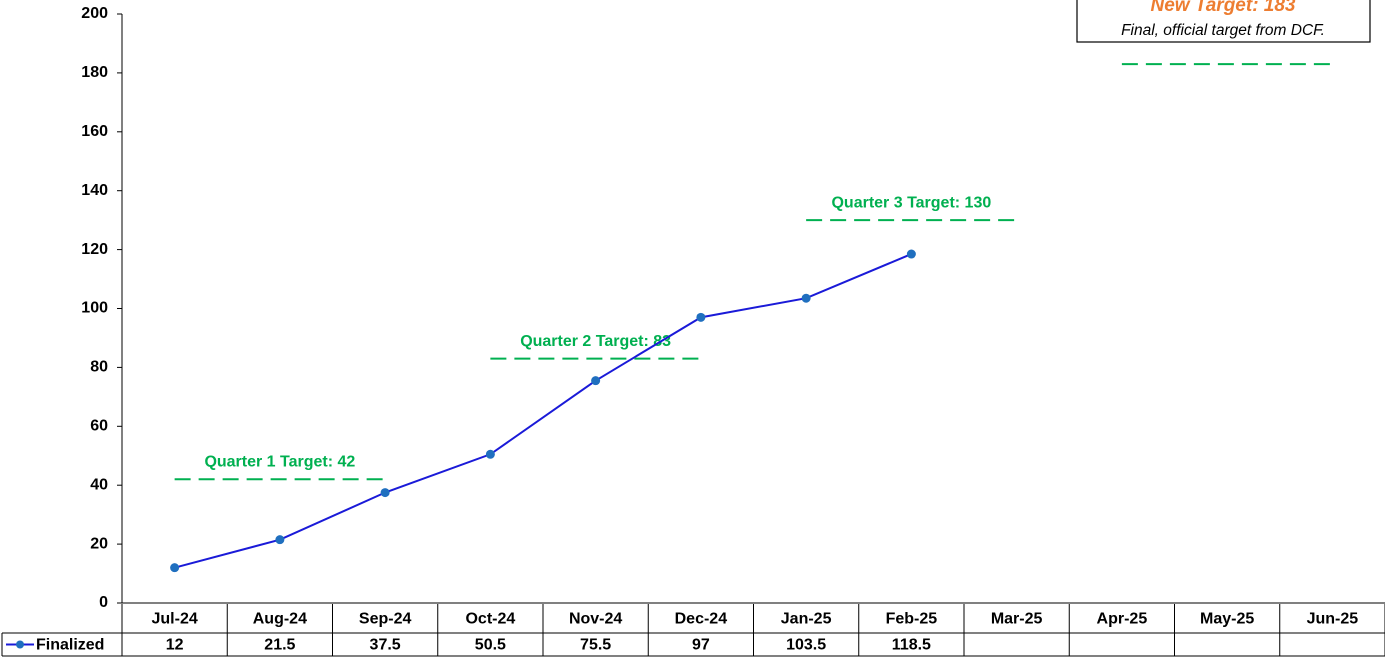 The width and height of the screenshot is (1385, 658). Describe the element at coordinates (103, 602) in the screenshot. I see `y-tick-label: 0` at that location.